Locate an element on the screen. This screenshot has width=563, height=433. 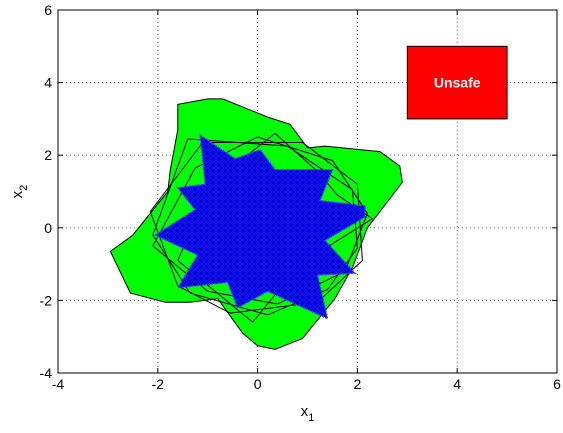
y-tick-label: 4 is located at coordinates (48, 83).